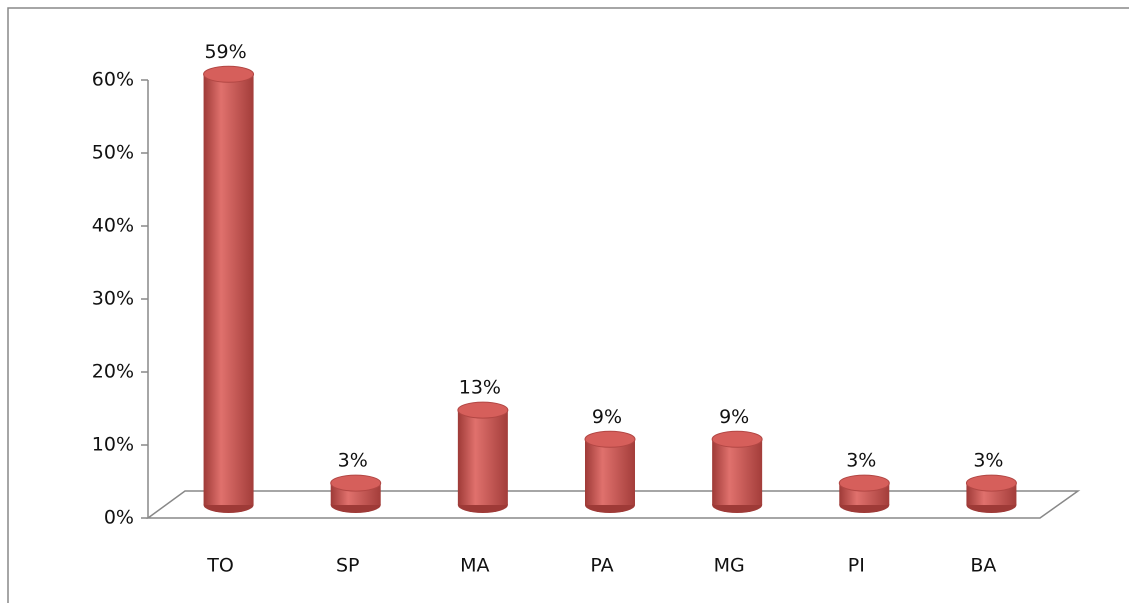 The image size is (1129, 603). Describe the element at coordinates (119, 518) in the screenshot. I see `y-tick-label: 0%` at that location.